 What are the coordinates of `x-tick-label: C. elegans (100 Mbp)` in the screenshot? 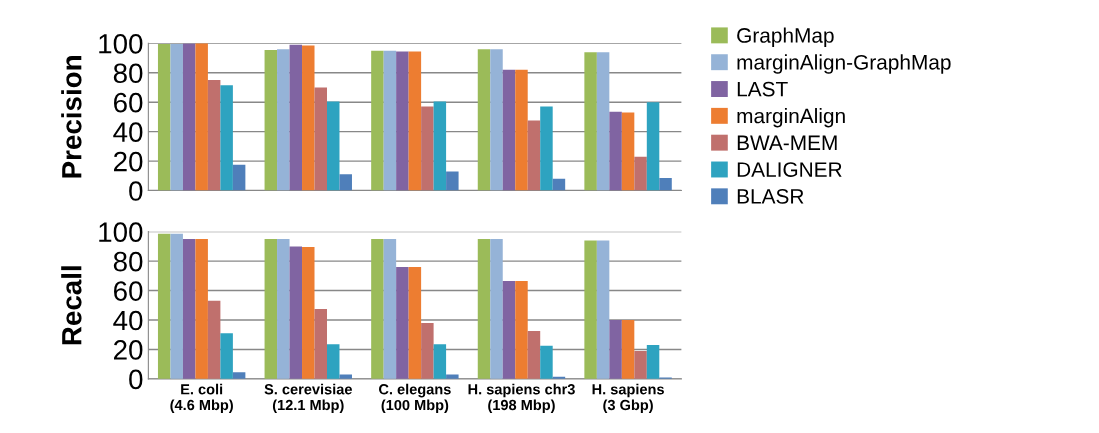 It's located at (415, 398).